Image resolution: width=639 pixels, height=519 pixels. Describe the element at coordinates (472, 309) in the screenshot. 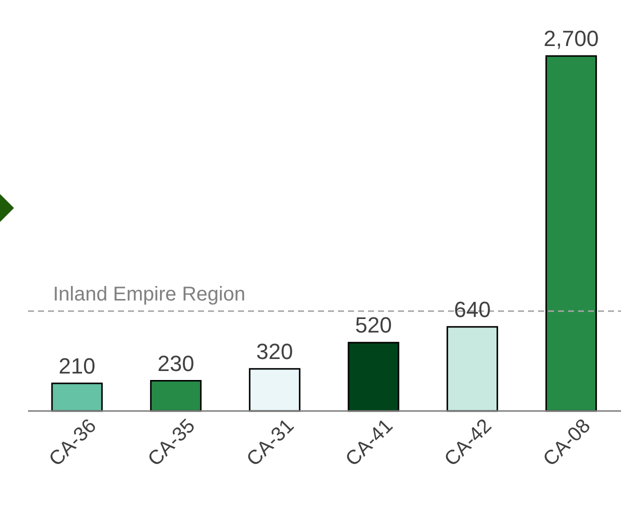

I see `data-label: 640` at that location.